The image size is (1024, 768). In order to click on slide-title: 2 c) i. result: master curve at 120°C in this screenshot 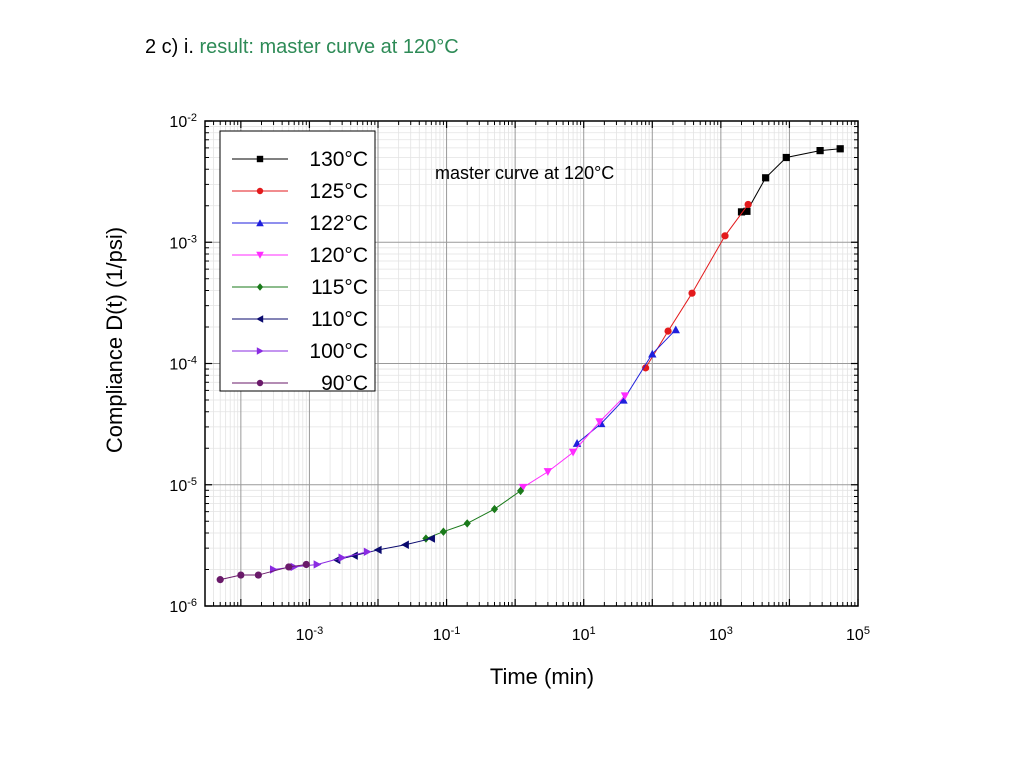, I will do `click(302, 47)`.